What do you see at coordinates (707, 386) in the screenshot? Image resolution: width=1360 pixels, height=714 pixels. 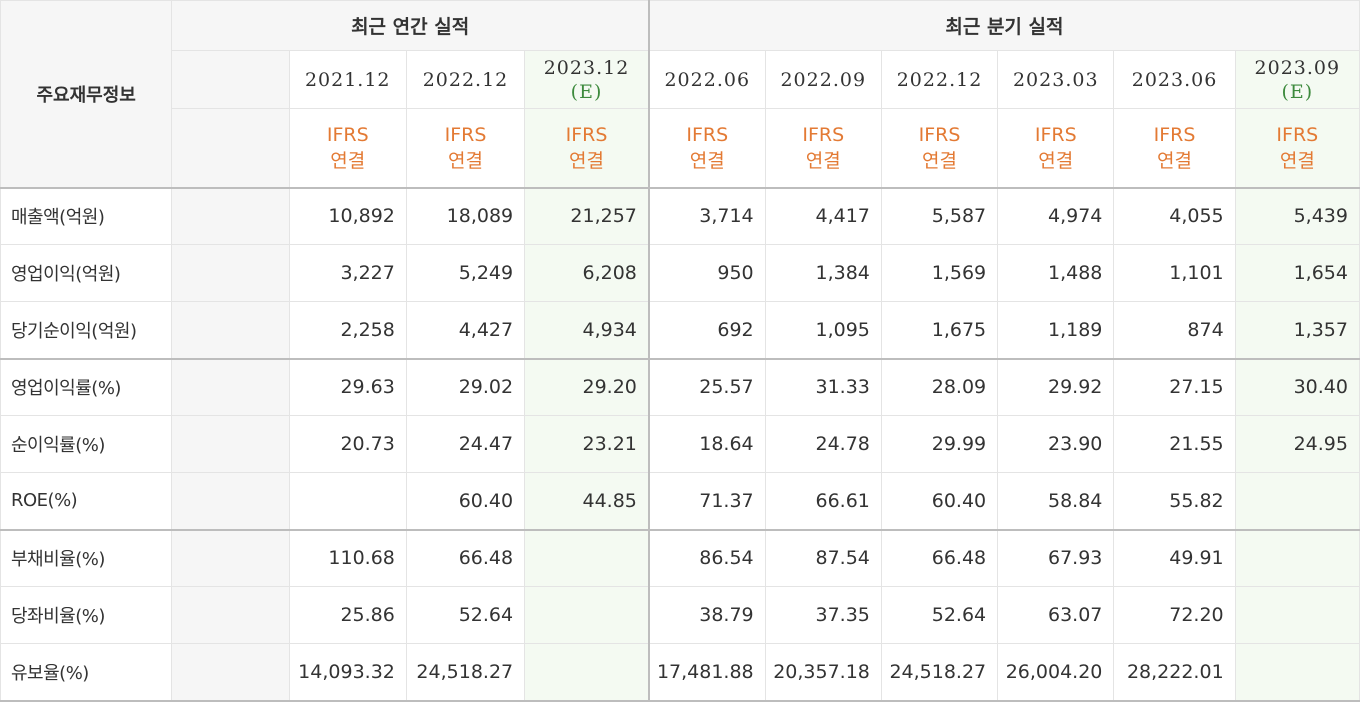 I see `value-cell: 25.57` at bounding box center [707, 386].